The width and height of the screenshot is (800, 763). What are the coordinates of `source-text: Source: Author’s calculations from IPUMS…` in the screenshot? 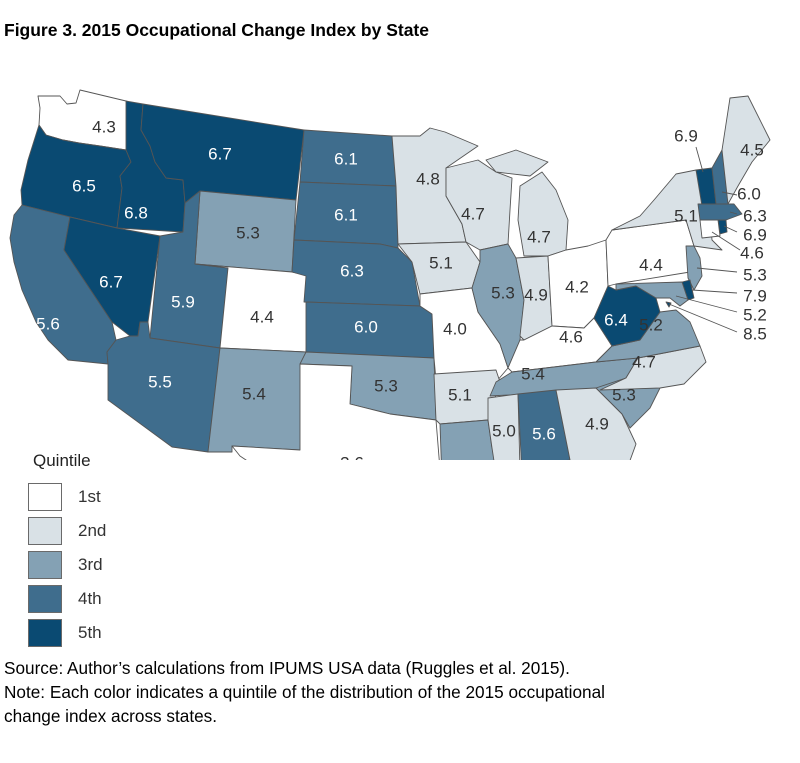 It's located at (287, 668).